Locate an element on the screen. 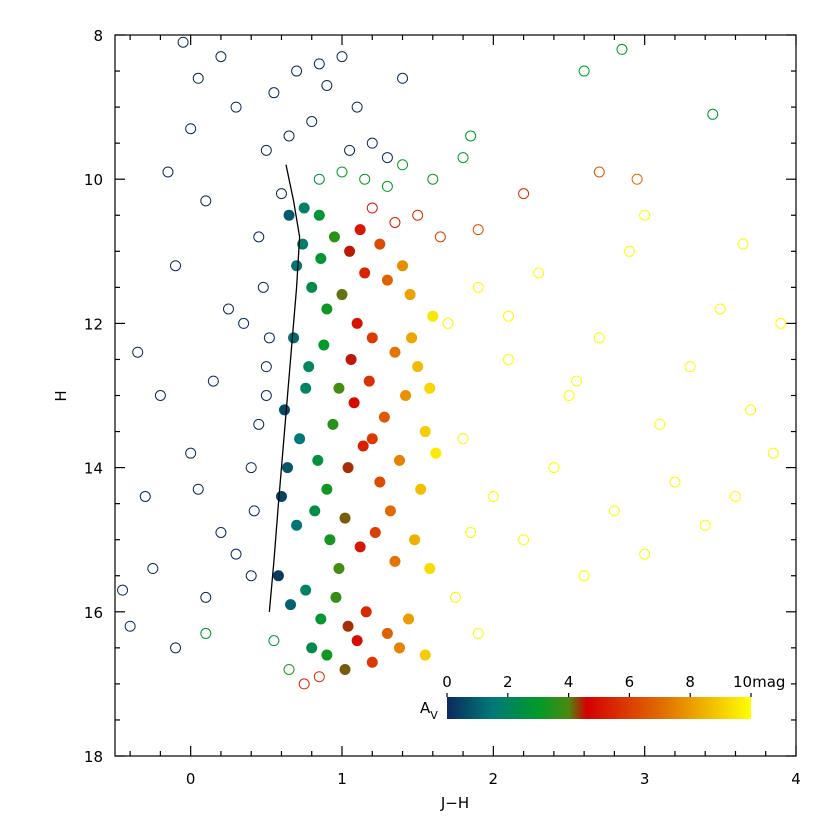  y-tick-label: 8 is located at coordinates (98, 36).